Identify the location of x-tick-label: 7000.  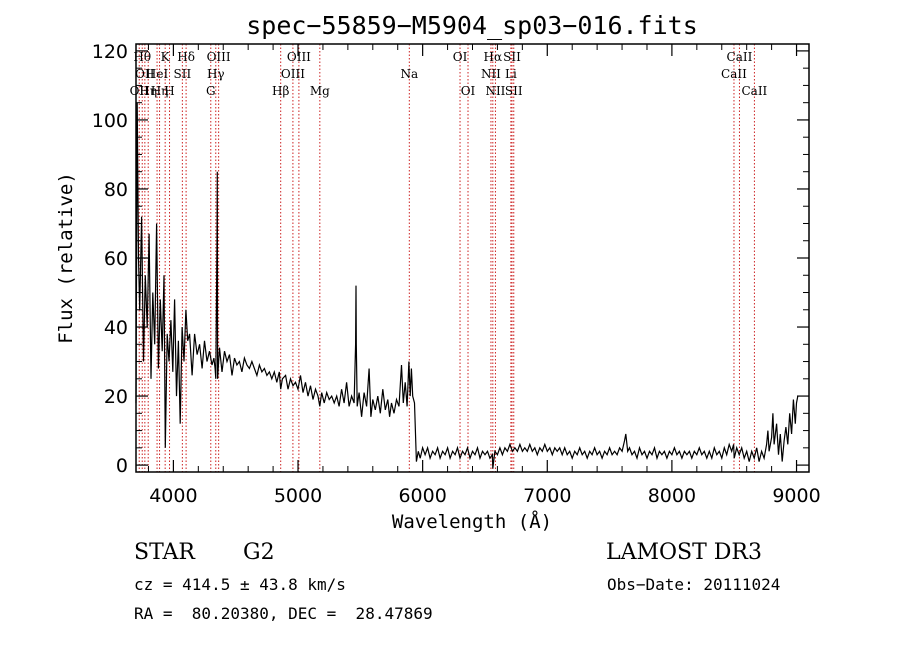
(547, 496).